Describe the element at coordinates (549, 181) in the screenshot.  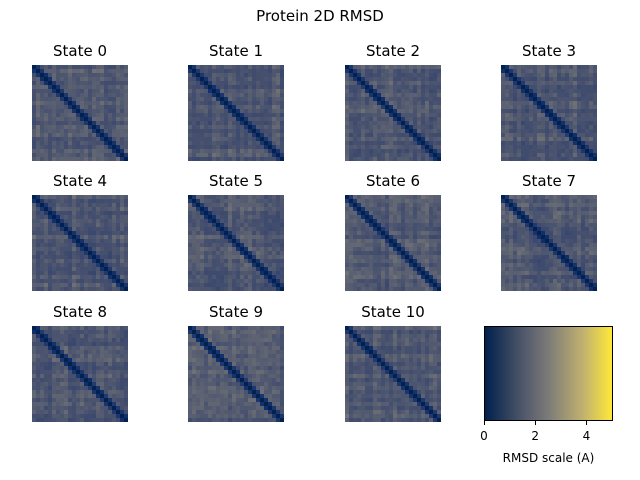
I see `panel-title: State 7` at that location.